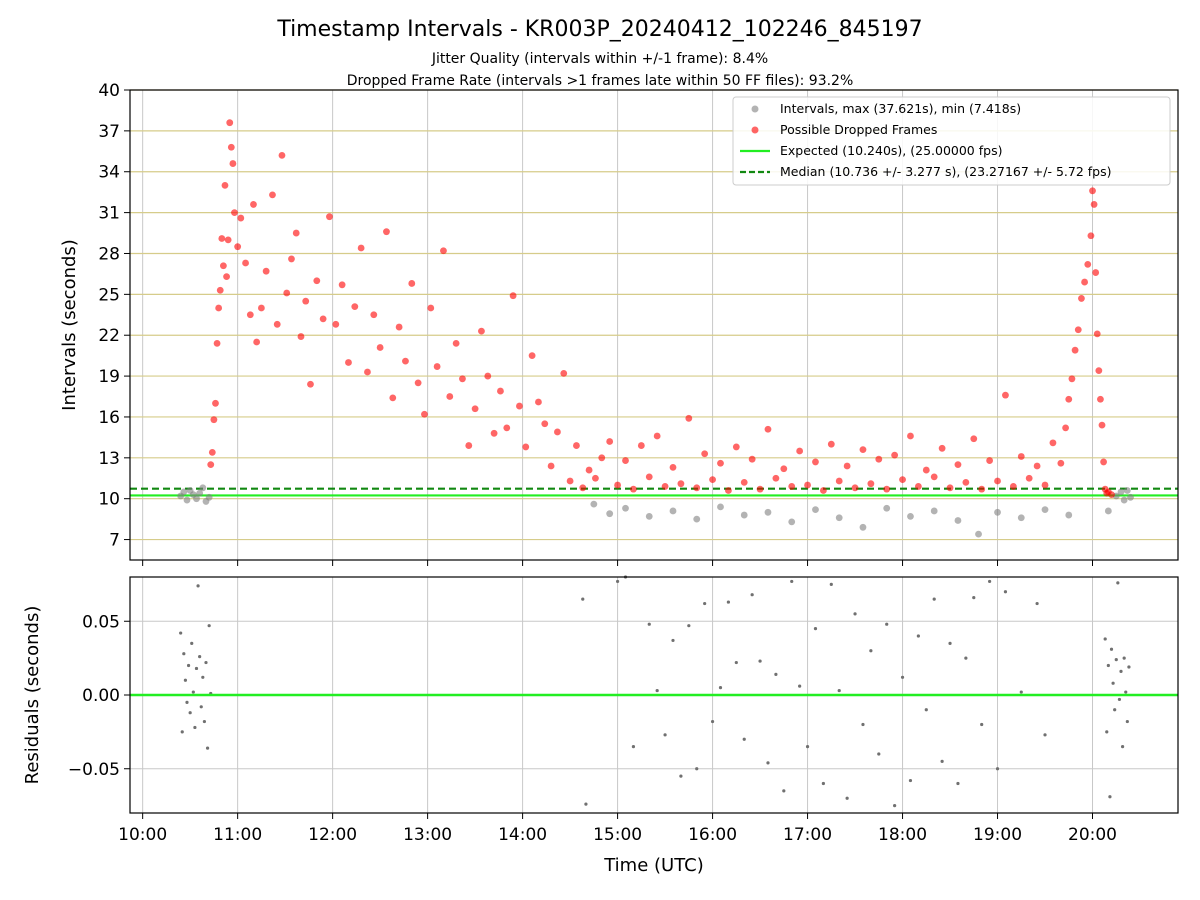  What do you see at coordinates (654, 492) in the screenshot?
I see `intervals-reference-lines` at bounding box center [654, 492].